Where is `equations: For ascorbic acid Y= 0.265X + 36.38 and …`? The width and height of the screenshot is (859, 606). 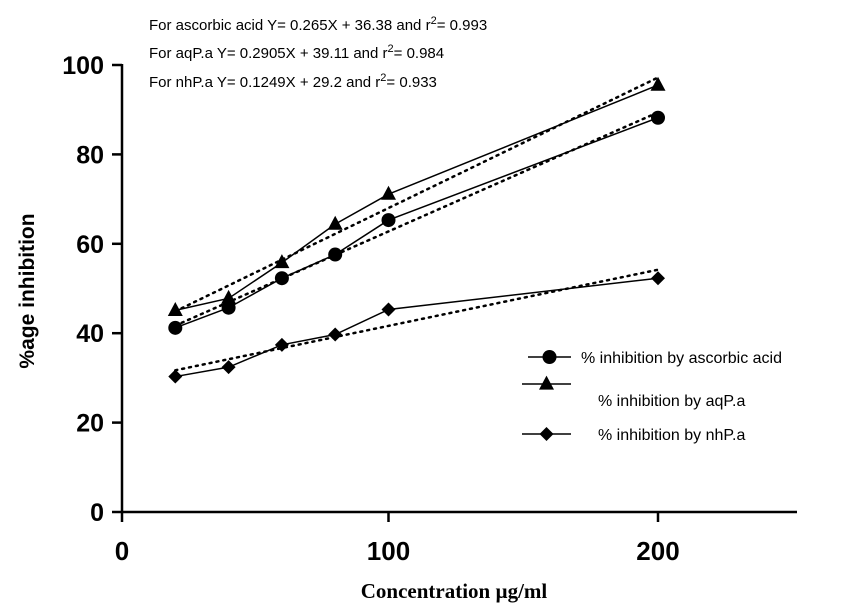
equations: For ascorbic acid Y= 0.265X + 36.38 and … is located at coordinates (318, 53).